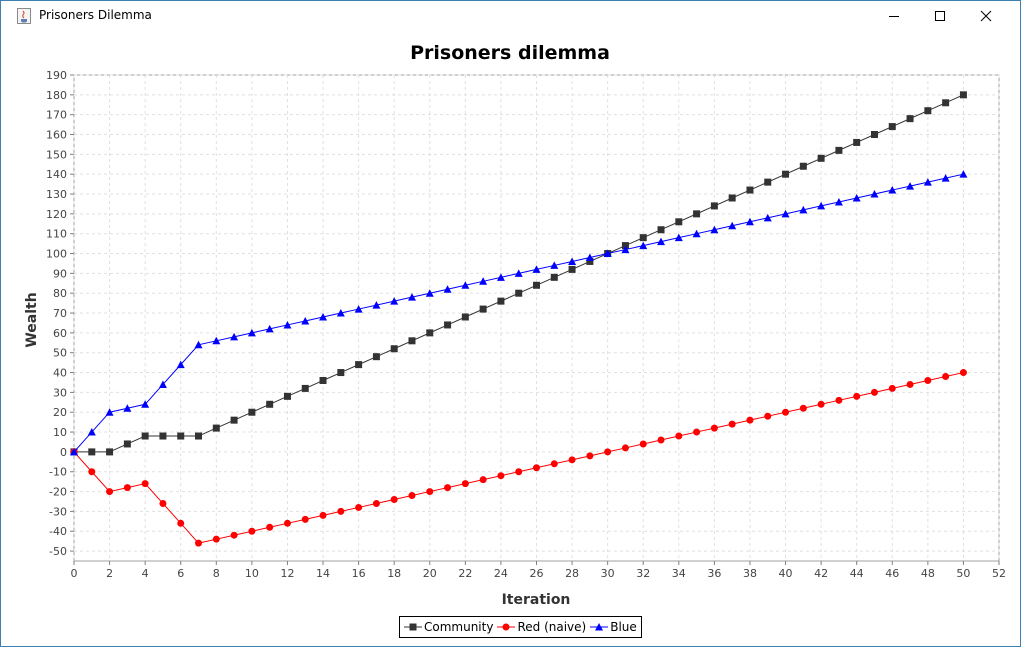 The image size is (1021, 647). I want to click on title-bar: Prisoners Dilemma, so click(510, 16).